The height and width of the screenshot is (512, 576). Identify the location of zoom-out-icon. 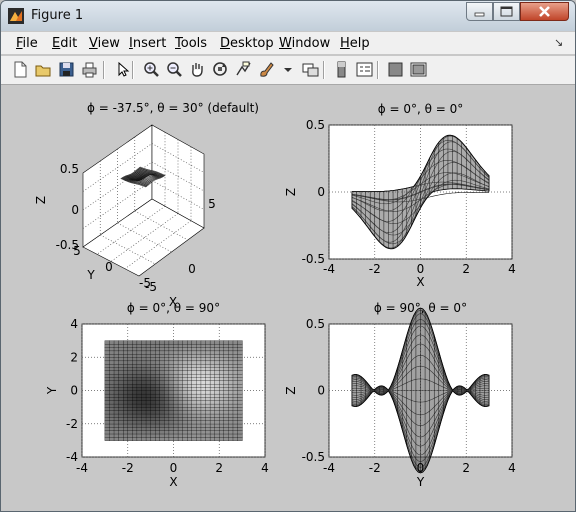
(174, 69).